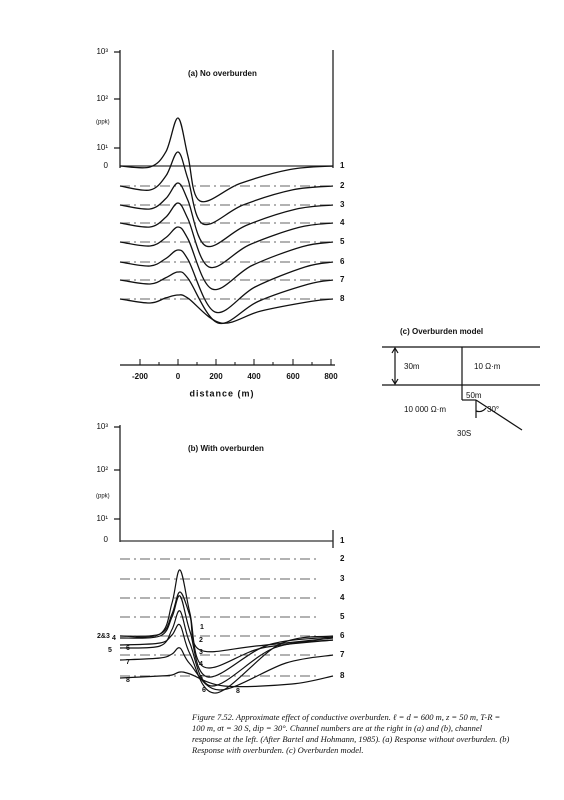 The height and width of the screenshot is (800, 564). Describe the element at coordinates (441, 331) in the screenshot. I see `panel-c-title: (c) Overburden model` at that location.